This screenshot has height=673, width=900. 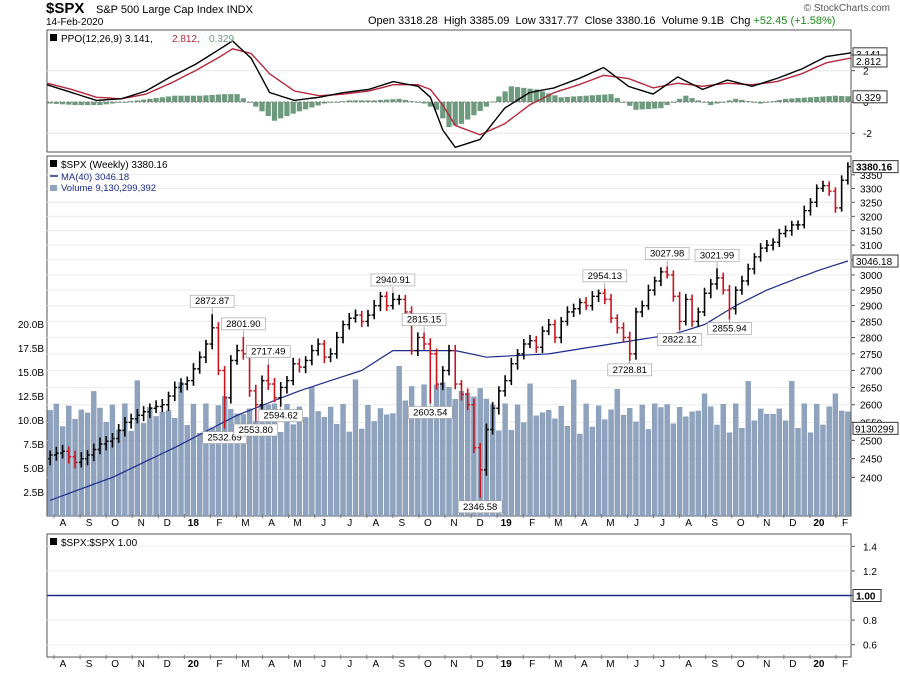 I want to click on price-y-tick-label: 3300, so click(x=871, y=189).